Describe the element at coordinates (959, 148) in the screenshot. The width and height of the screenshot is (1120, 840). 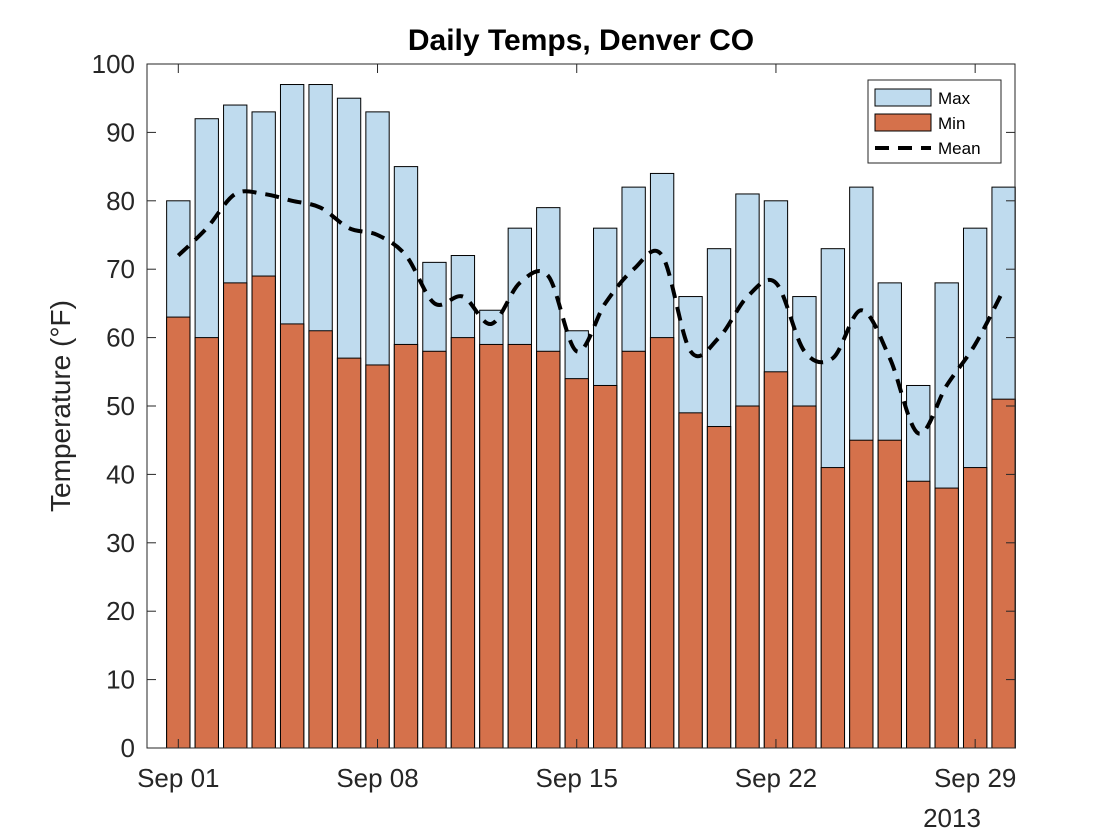
I see `legend-label-mean: Mean` at that location.